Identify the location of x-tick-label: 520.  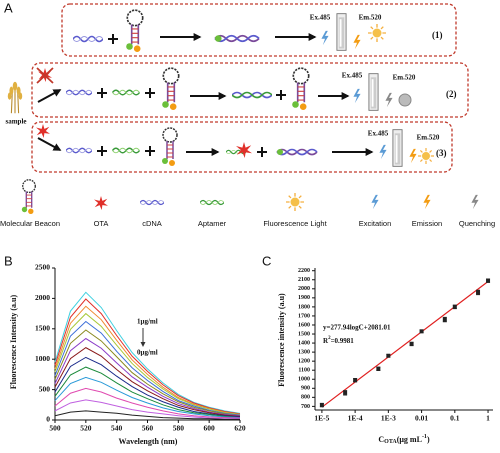
(86, 428).